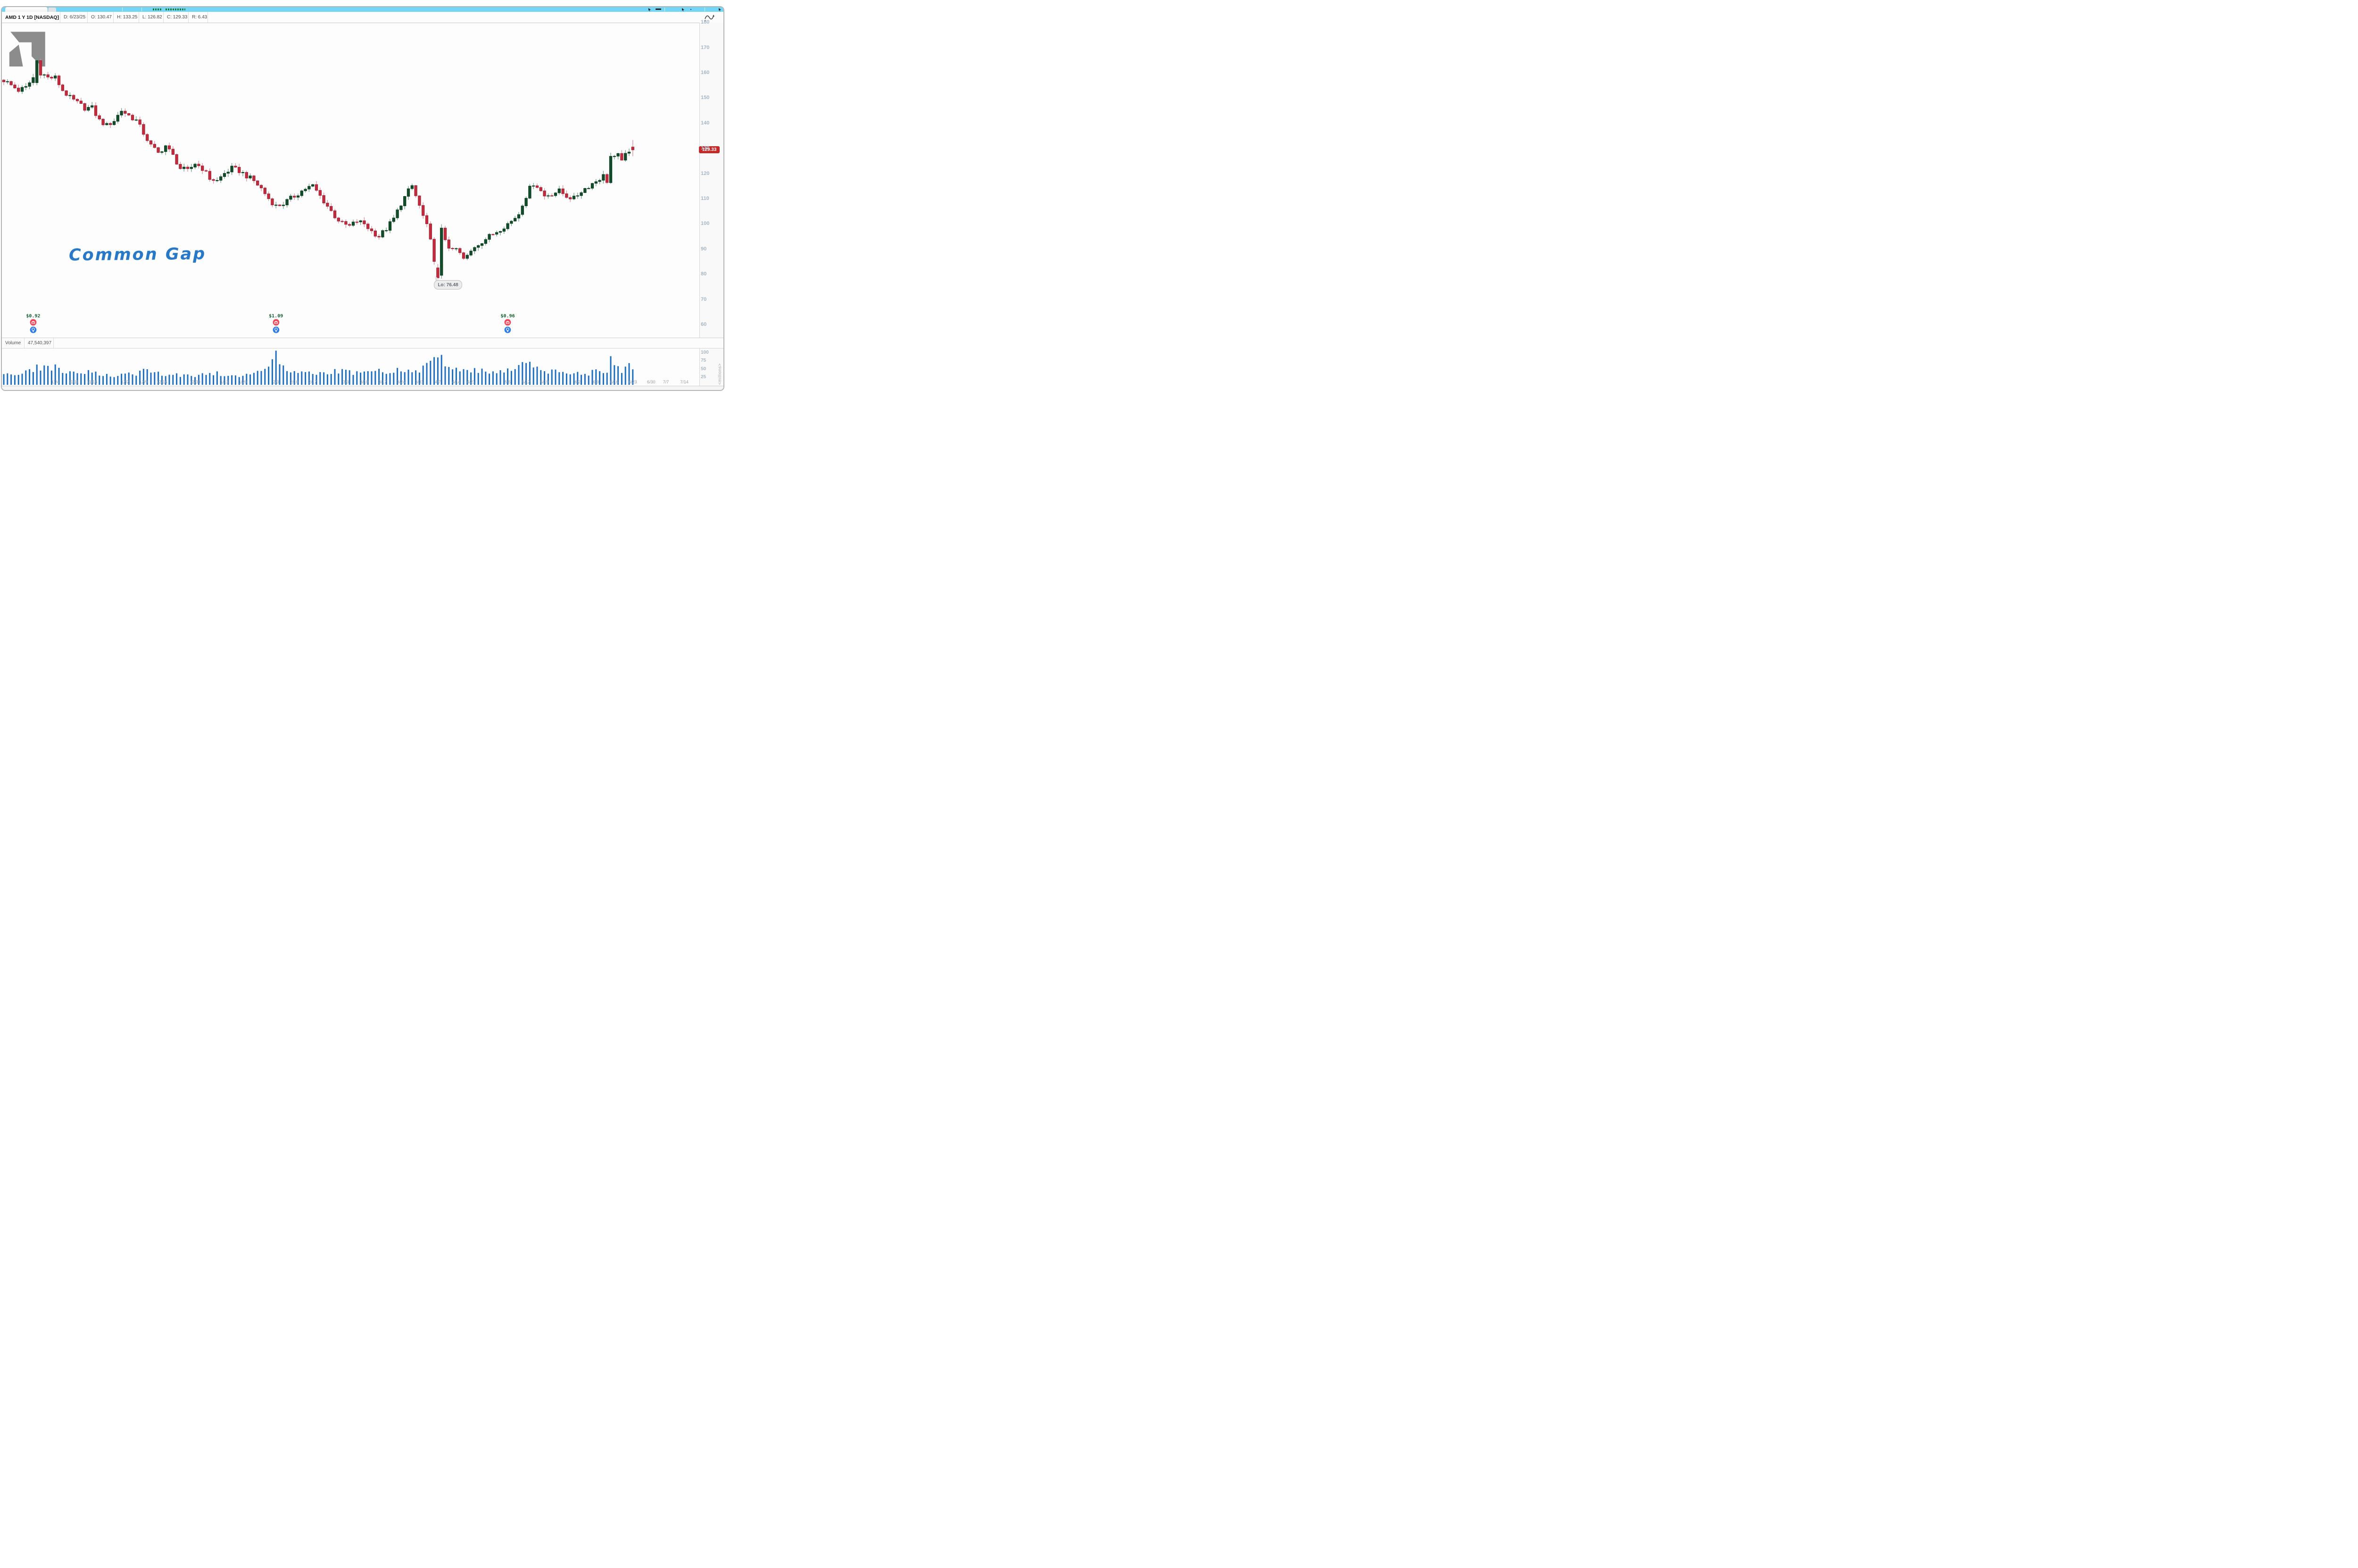  I want to click on chart-canvas, so click(364, 196).